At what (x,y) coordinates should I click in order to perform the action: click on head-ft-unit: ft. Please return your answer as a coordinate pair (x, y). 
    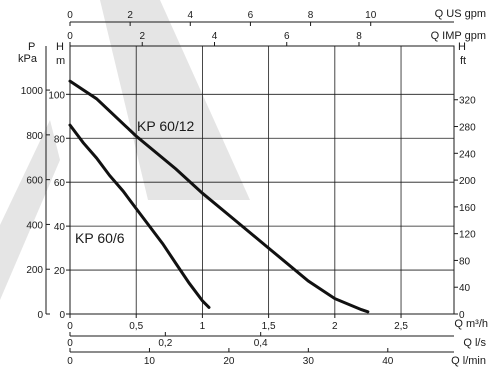
    Looking at the image, I should click on (463, 61).